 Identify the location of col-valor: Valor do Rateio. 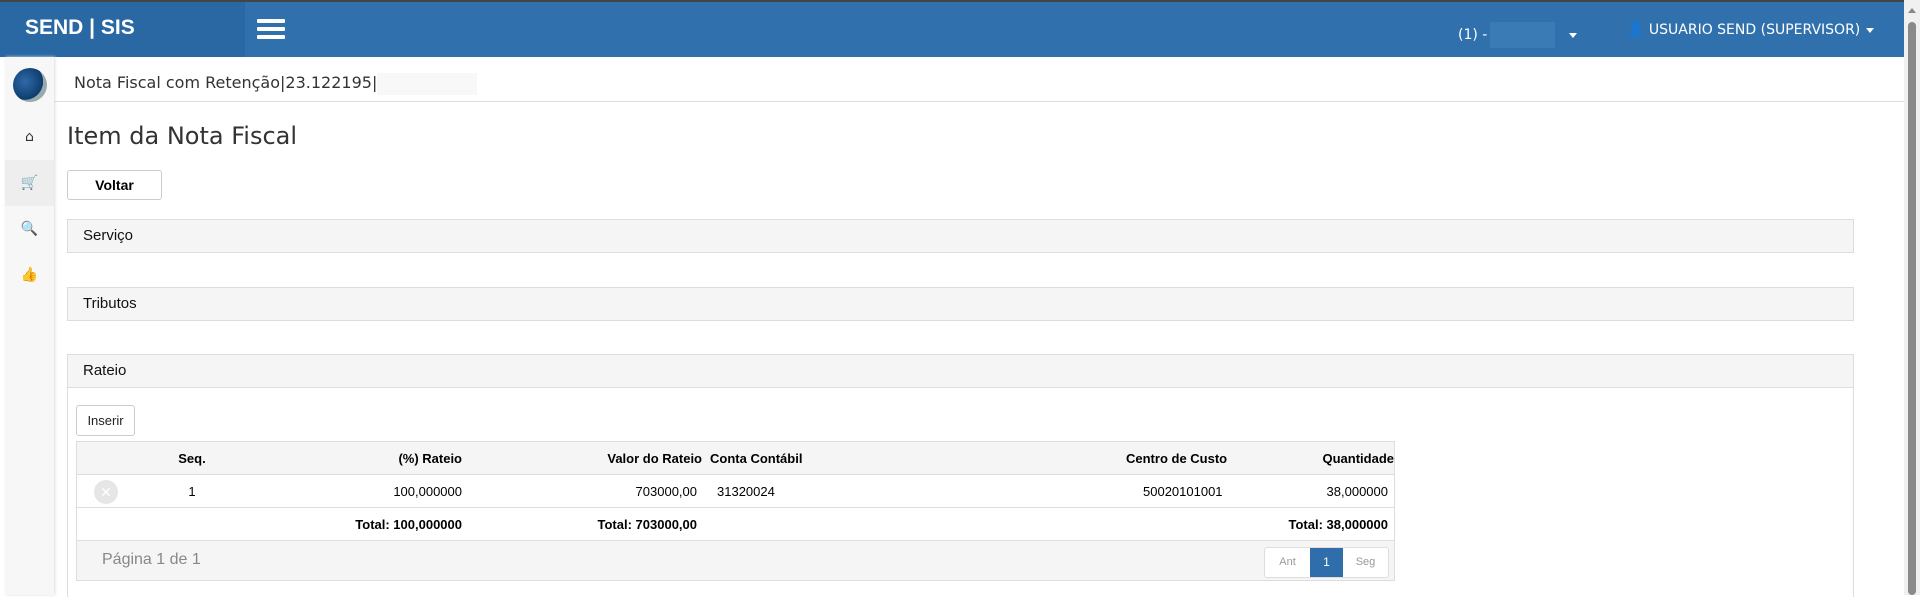
(654, 458).